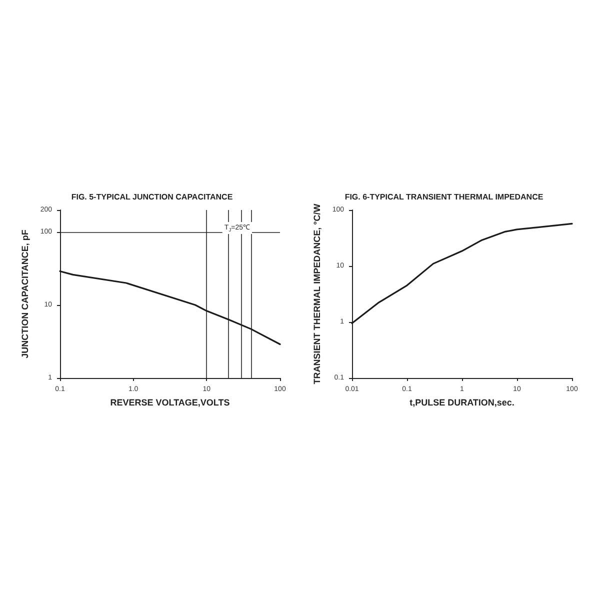 The image size is (600, 600). I want to click on chart-title: FIG. 5-TYPICAL JUNCTION CAPACITANCE, so click(152, 197).